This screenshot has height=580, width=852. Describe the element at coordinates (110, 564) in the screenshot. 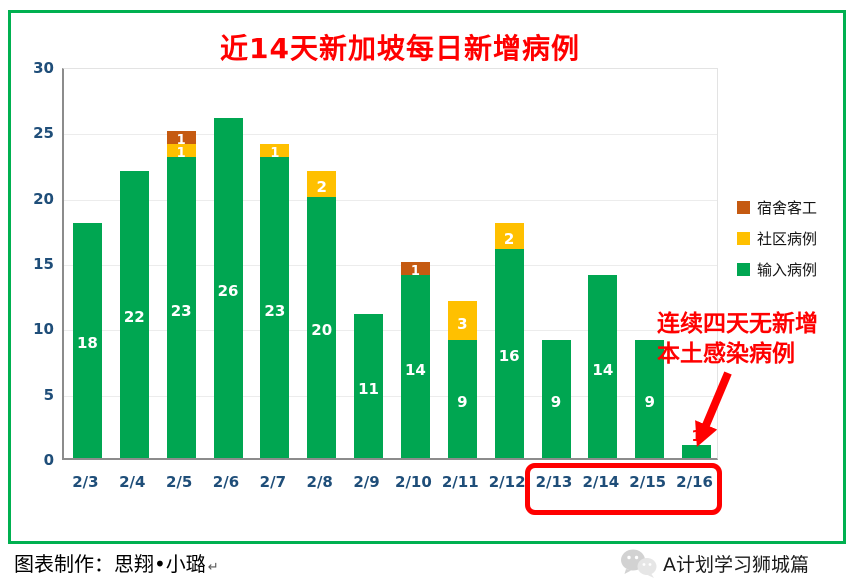

I see `credit-label: 图表制作：思翔•小璐` at that location.